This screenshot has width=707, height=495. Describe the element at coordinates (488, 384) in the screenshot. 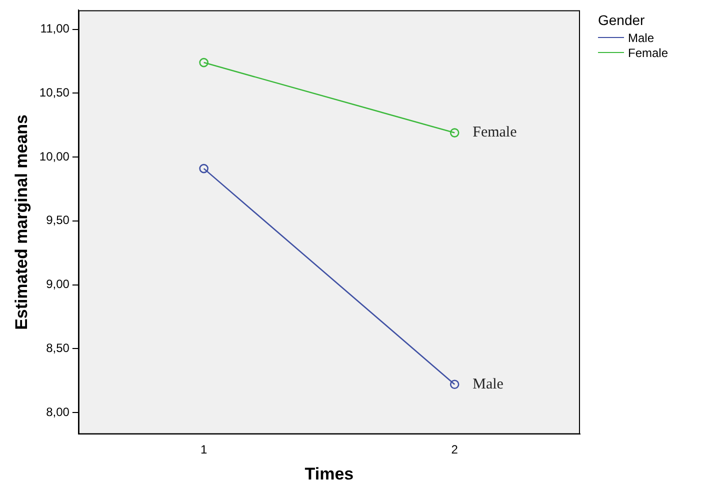

I see `text: Male` at that location.